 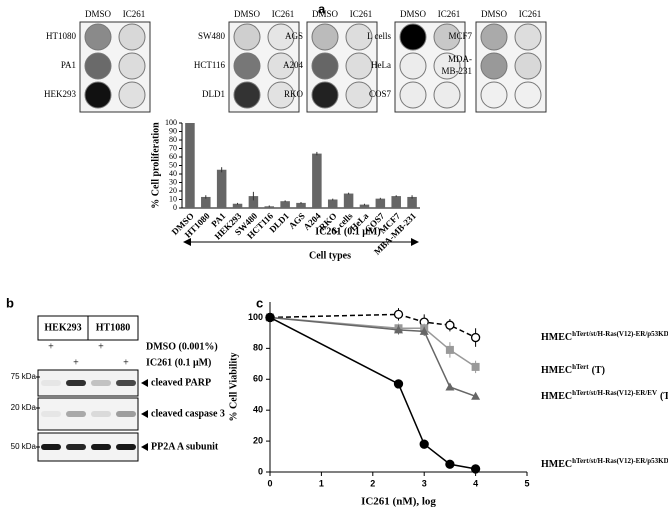 I want to click on lane-header-box, so click(x=113, y=328).